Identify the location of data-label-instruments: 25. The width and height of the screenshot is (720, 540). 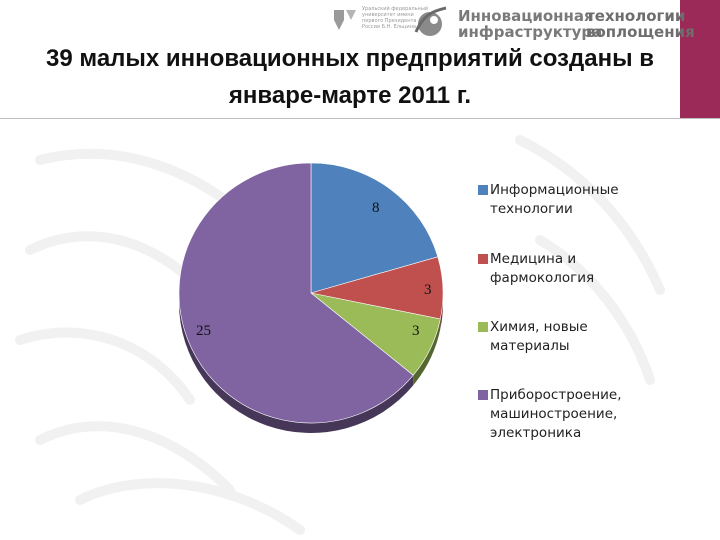
(203, 331).